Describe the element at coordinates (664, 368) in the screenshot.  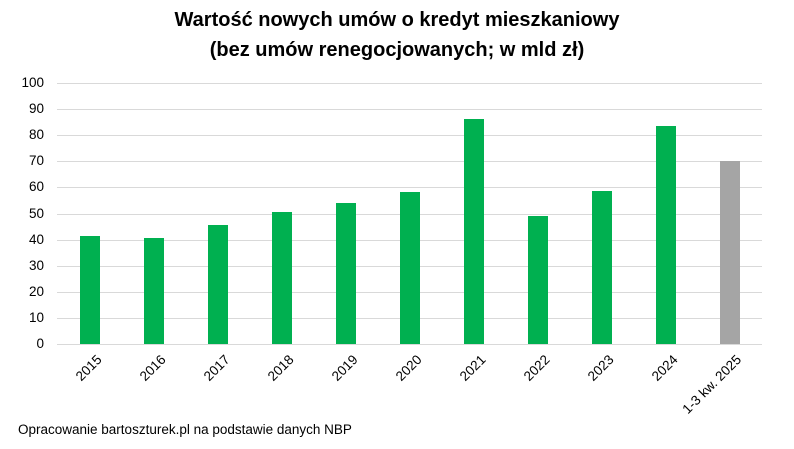
I see `x-tick-label: 2024` at that location.